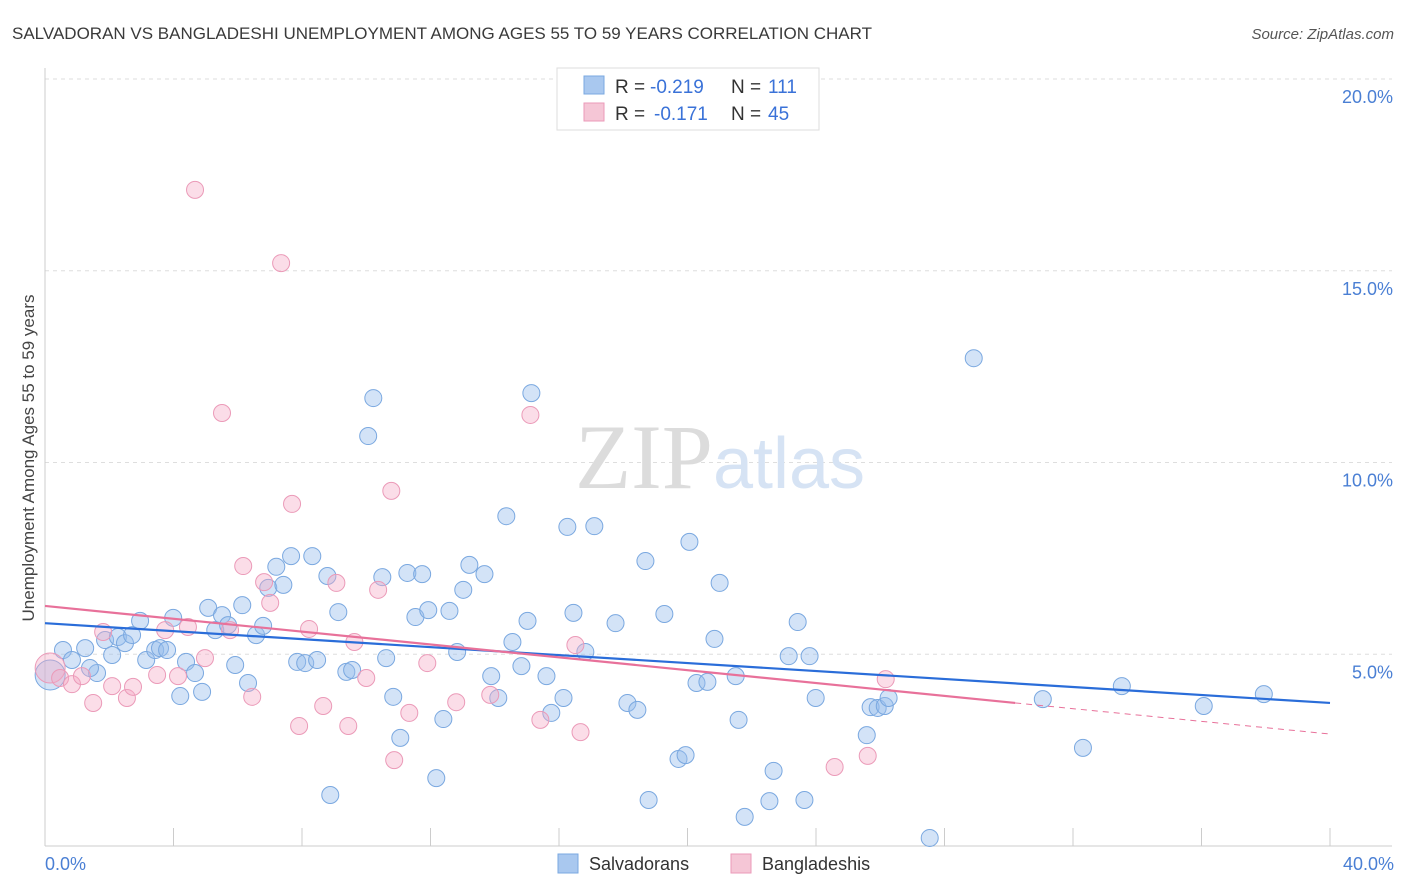 This screenshot has height=892, width=1406. Describe the element at coordinates (677, 87) in the screenshot. I see `legend-r-value: -0.219` at that location.